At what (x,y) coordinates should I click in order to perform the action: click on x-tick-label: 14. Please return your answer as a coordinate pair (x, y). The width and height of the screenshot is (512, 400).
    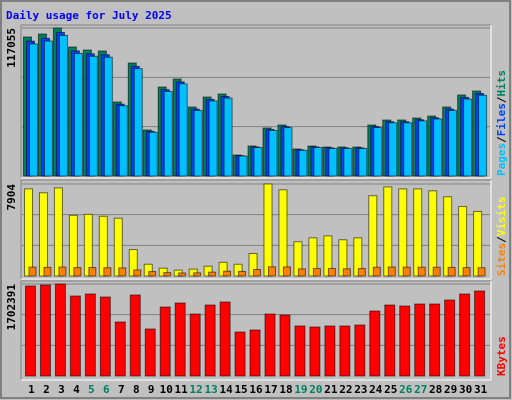
    Looking at the image, I should click on (226, 389).